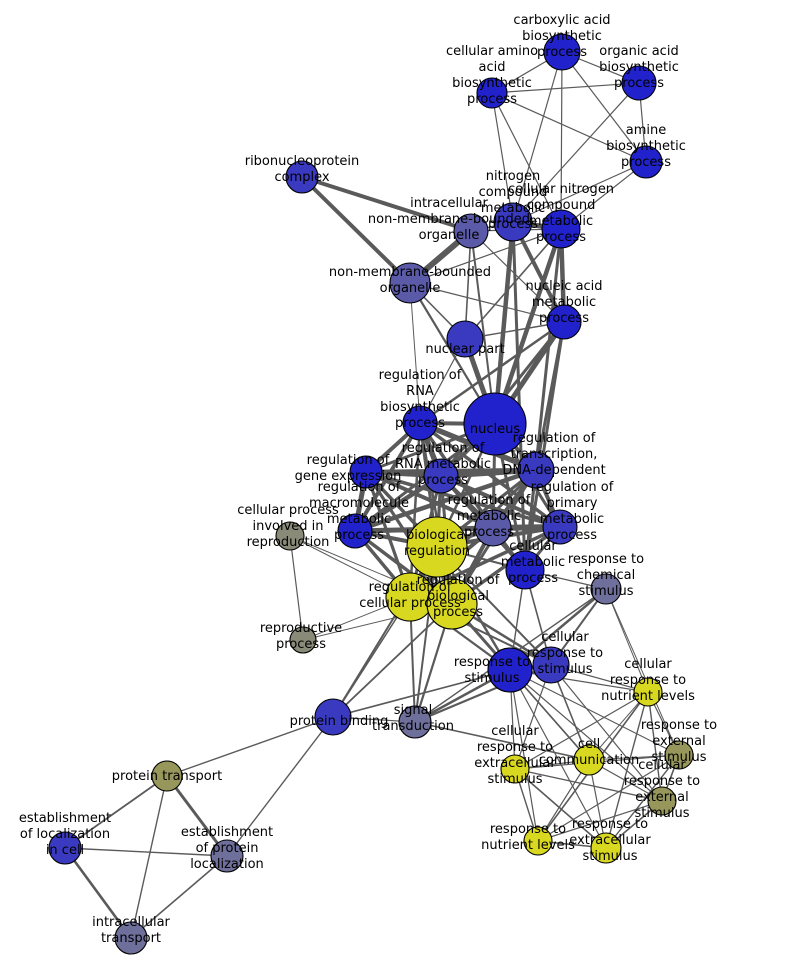  I want to click on graph-node-label: response to stimulus, so click(492, 670).